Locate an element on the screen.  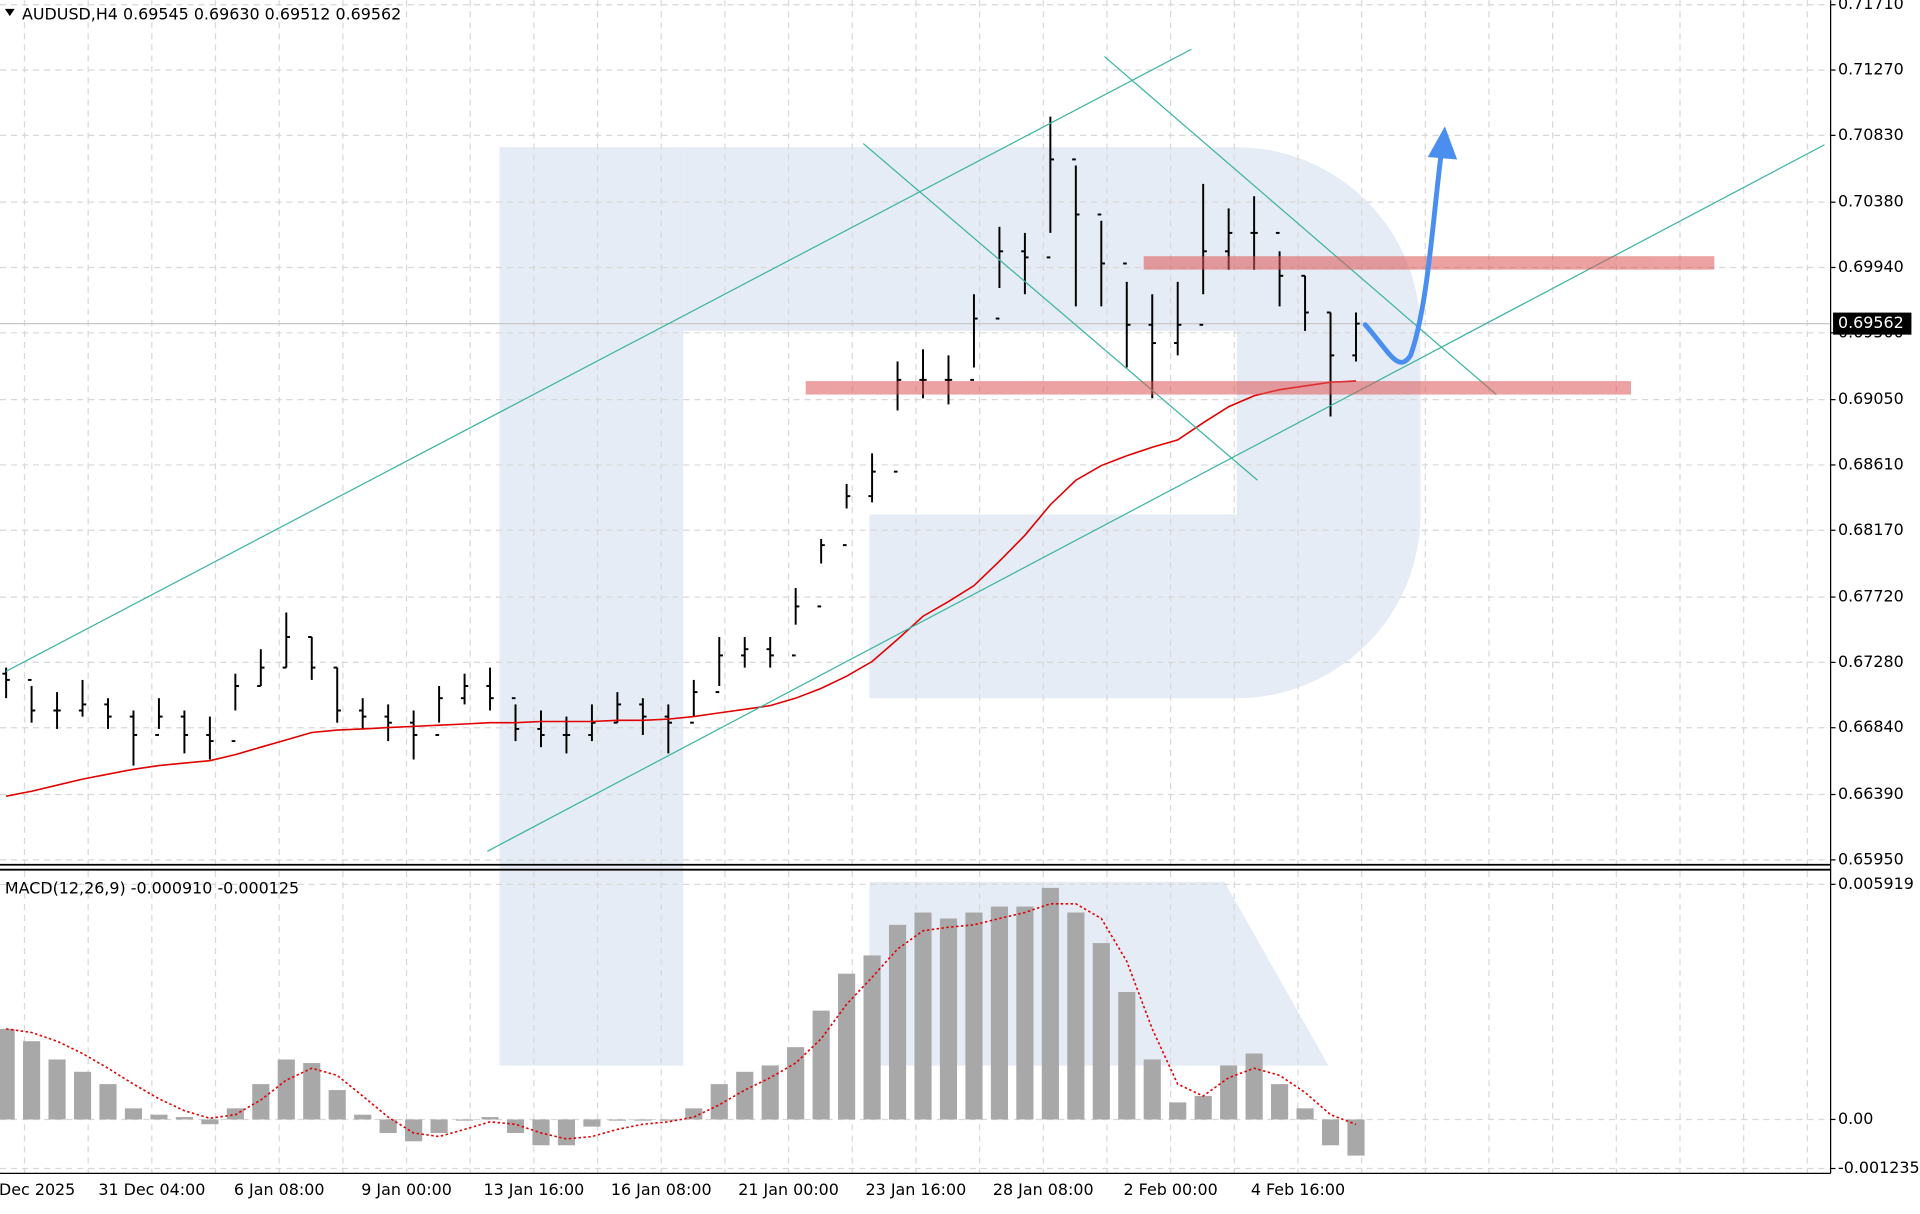
y-tick-label: 0.005919 is located at coordinates (1876, 883).